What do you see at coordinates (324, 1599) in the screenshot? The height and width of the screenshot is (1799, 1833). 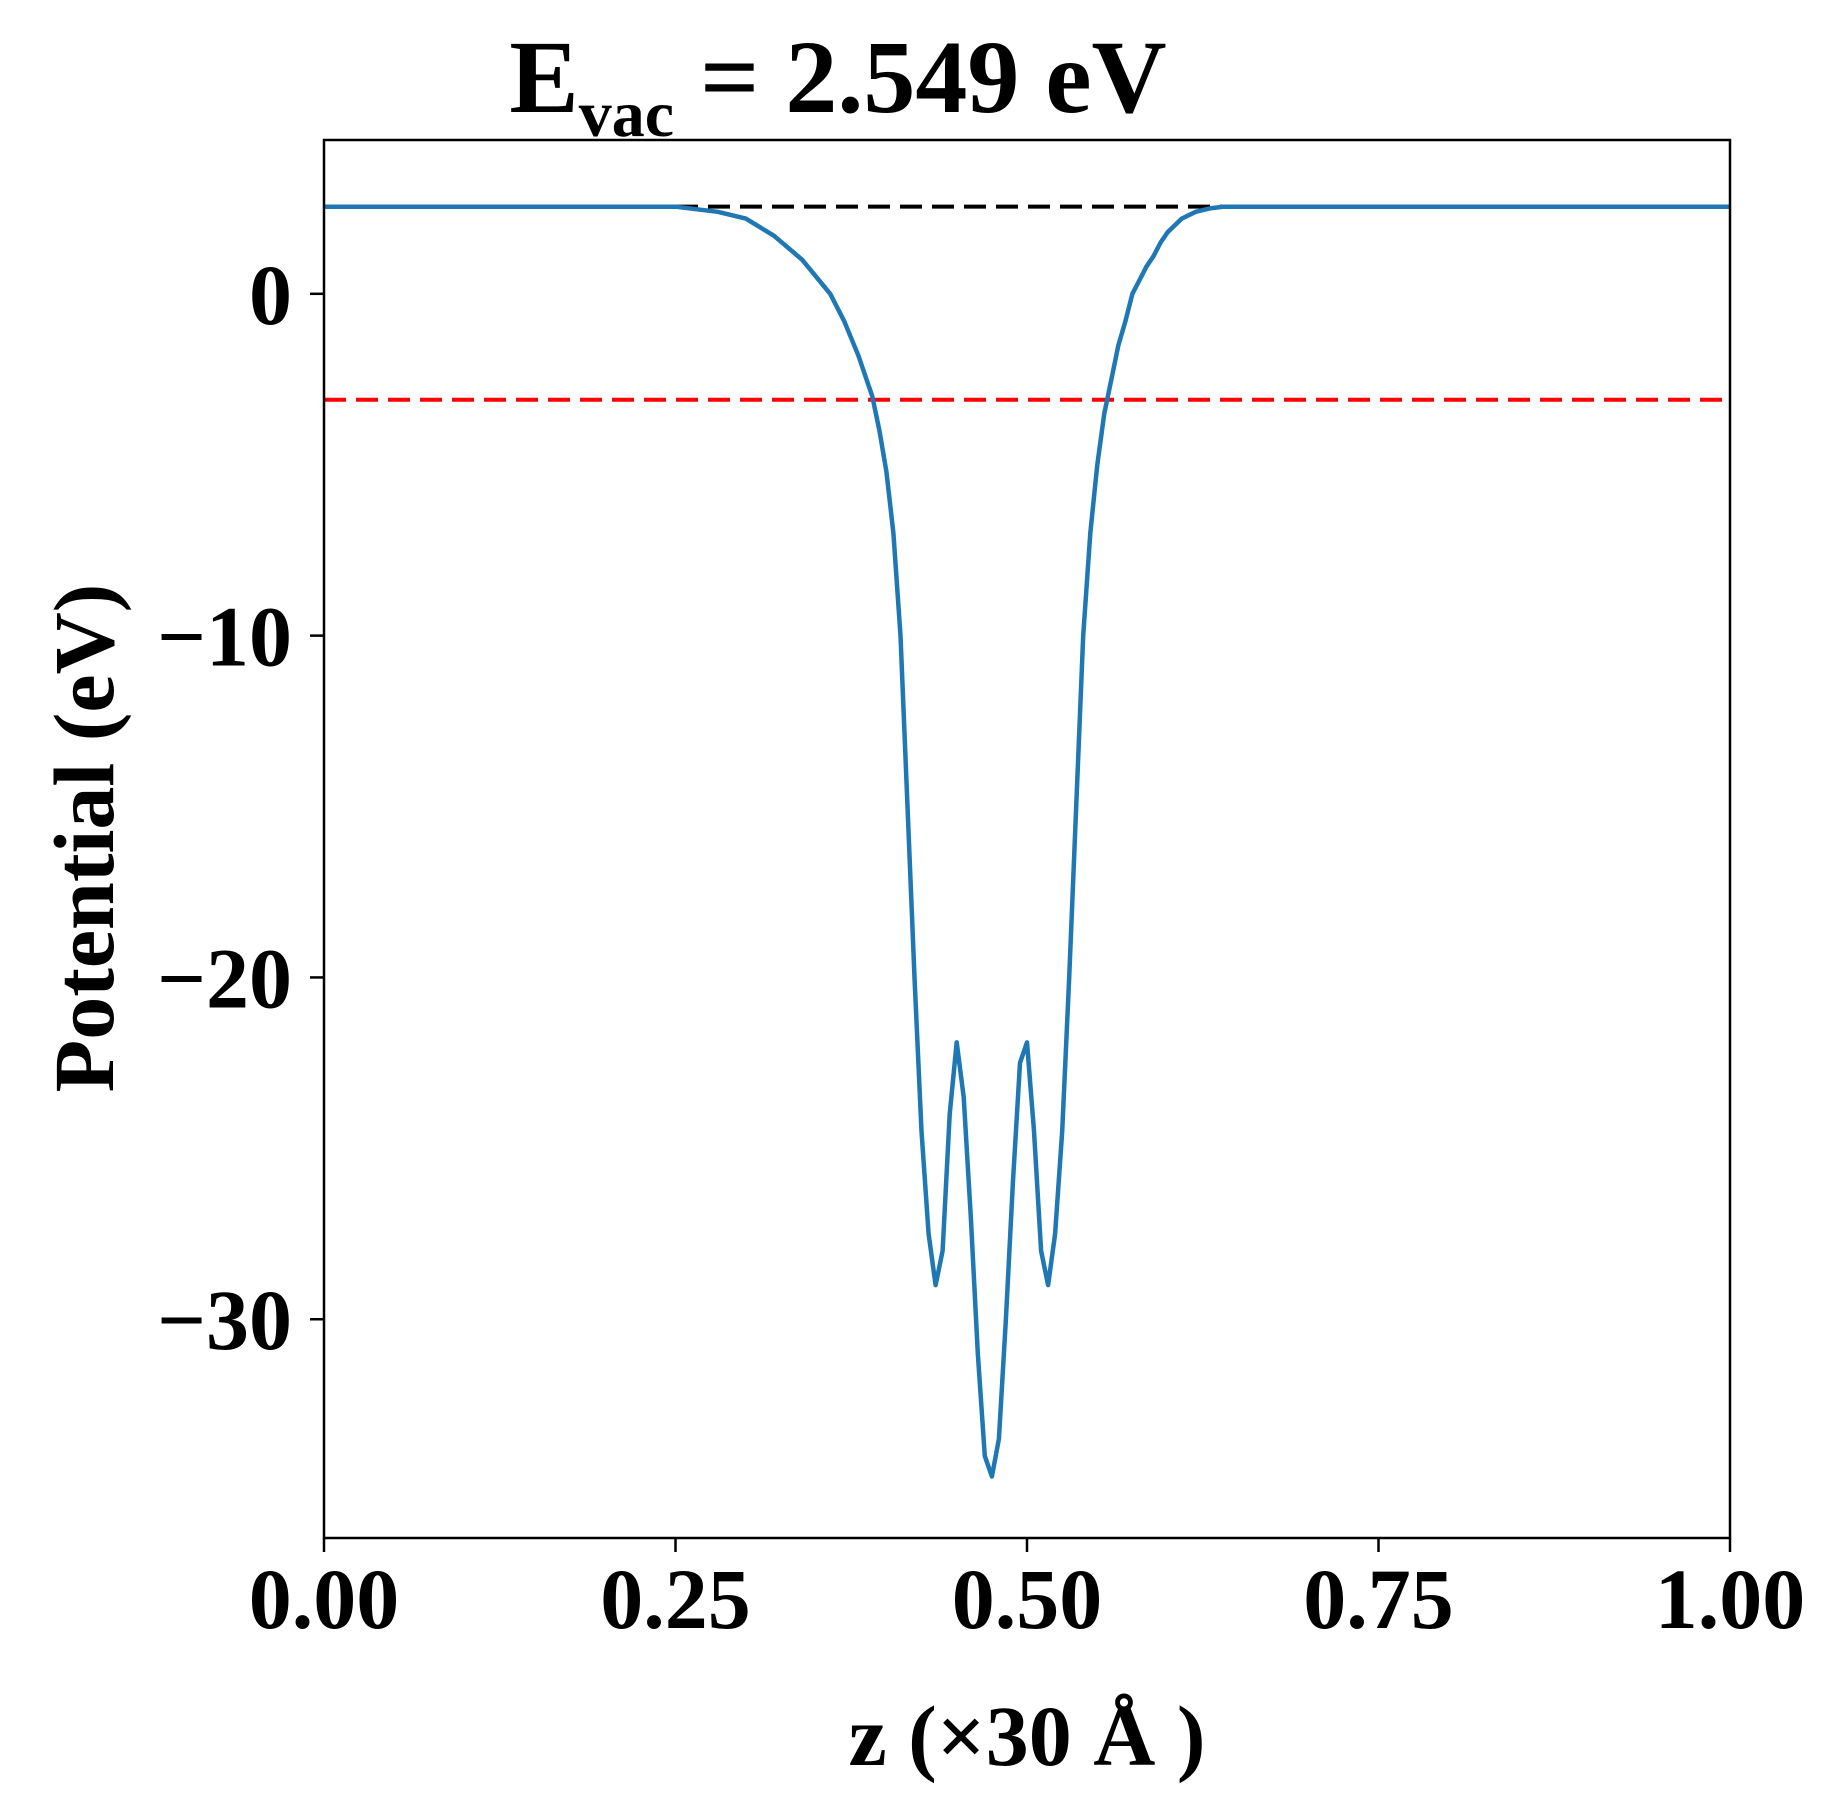 I see `x-tick-label: 0.00` at bounding box center [324, 1599].